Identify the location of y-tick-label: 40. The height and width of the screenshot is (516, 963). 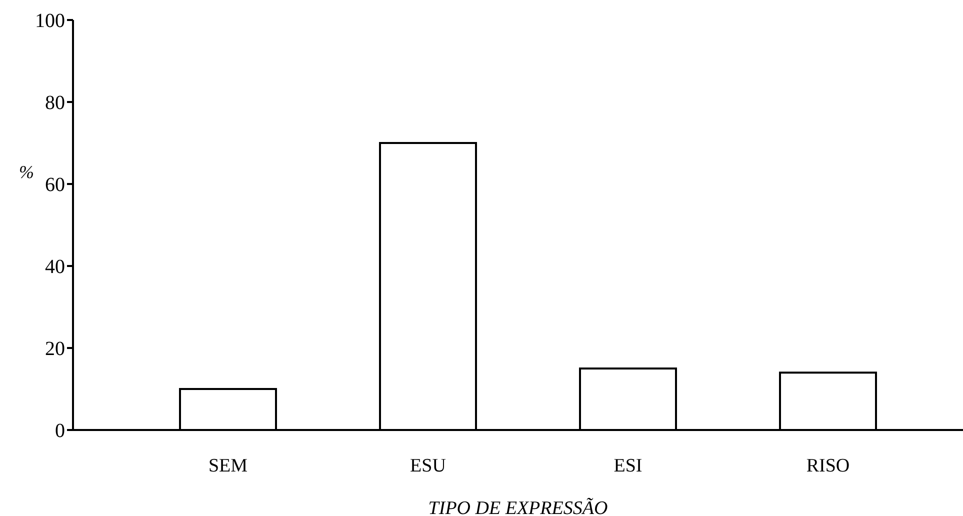
(55, 267).